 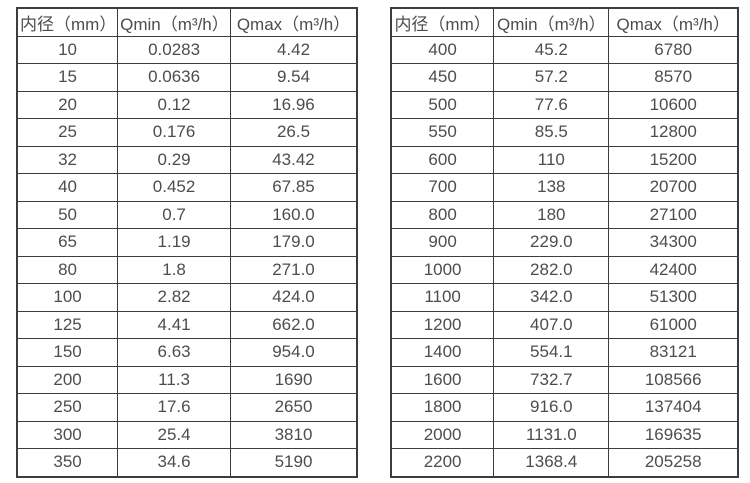 I want to click on table-cell: 16.96, so click(x=294, y=104).